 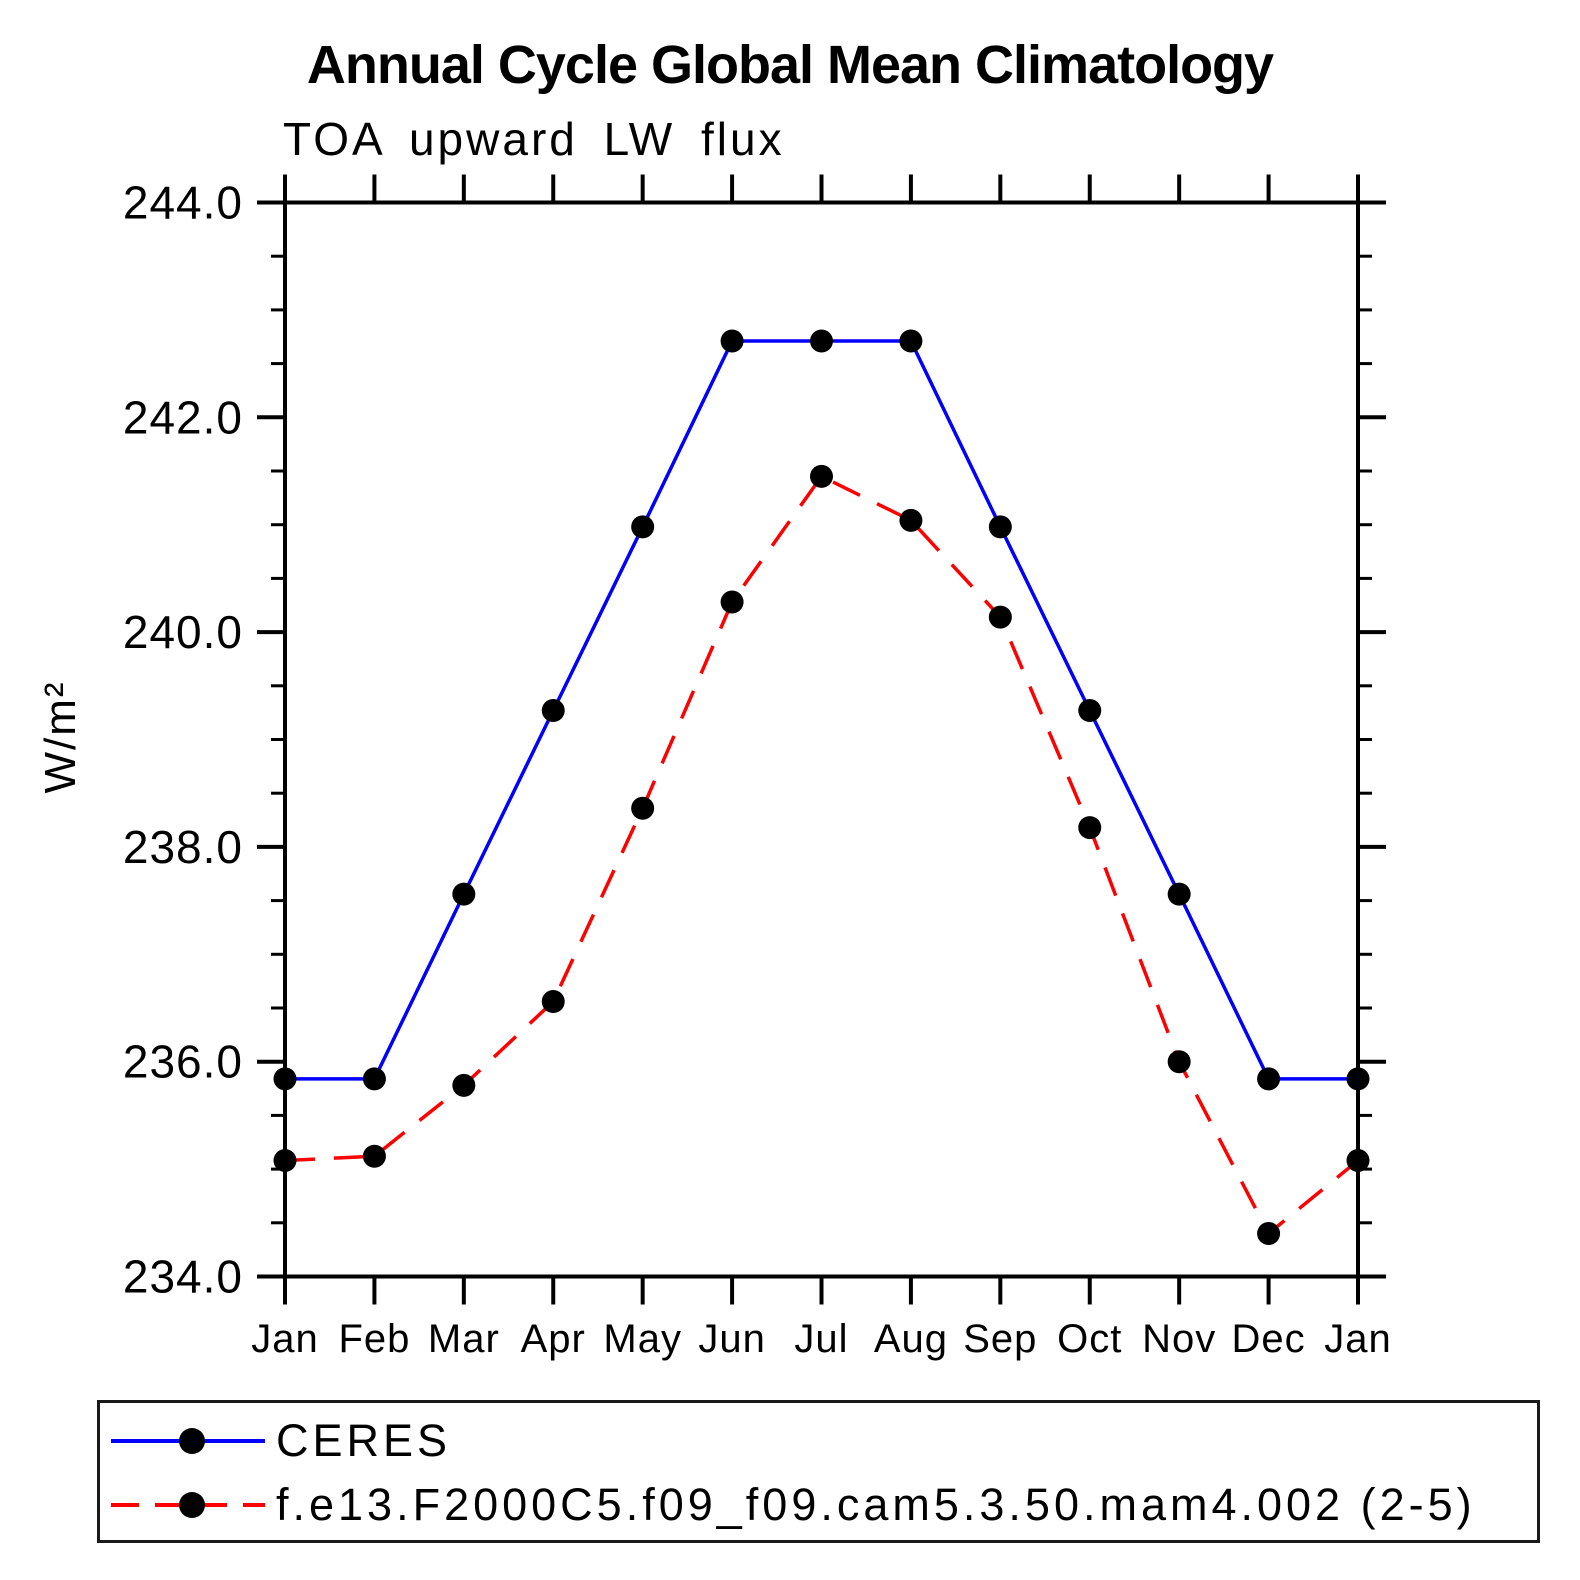 What do you see at coordinates (643, 808) in the screenshot?
I see `model-data-point-may` at bounding box center [643, 808].